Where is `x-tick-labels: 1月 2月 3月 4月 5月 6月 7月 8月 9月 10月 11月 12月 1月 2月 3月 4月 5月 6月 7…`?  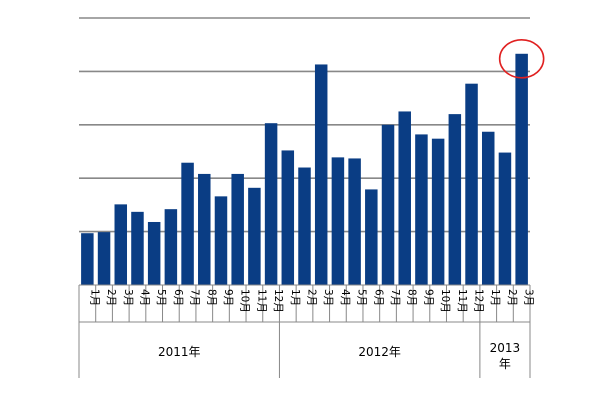
x-tick-labels: 1月 2月 3月 4月 5月 6月 7月 8月 9月 10月 11月 12月 1月 2月 3月 4月 5月 6月 7… is located at coordinates (311, 301).